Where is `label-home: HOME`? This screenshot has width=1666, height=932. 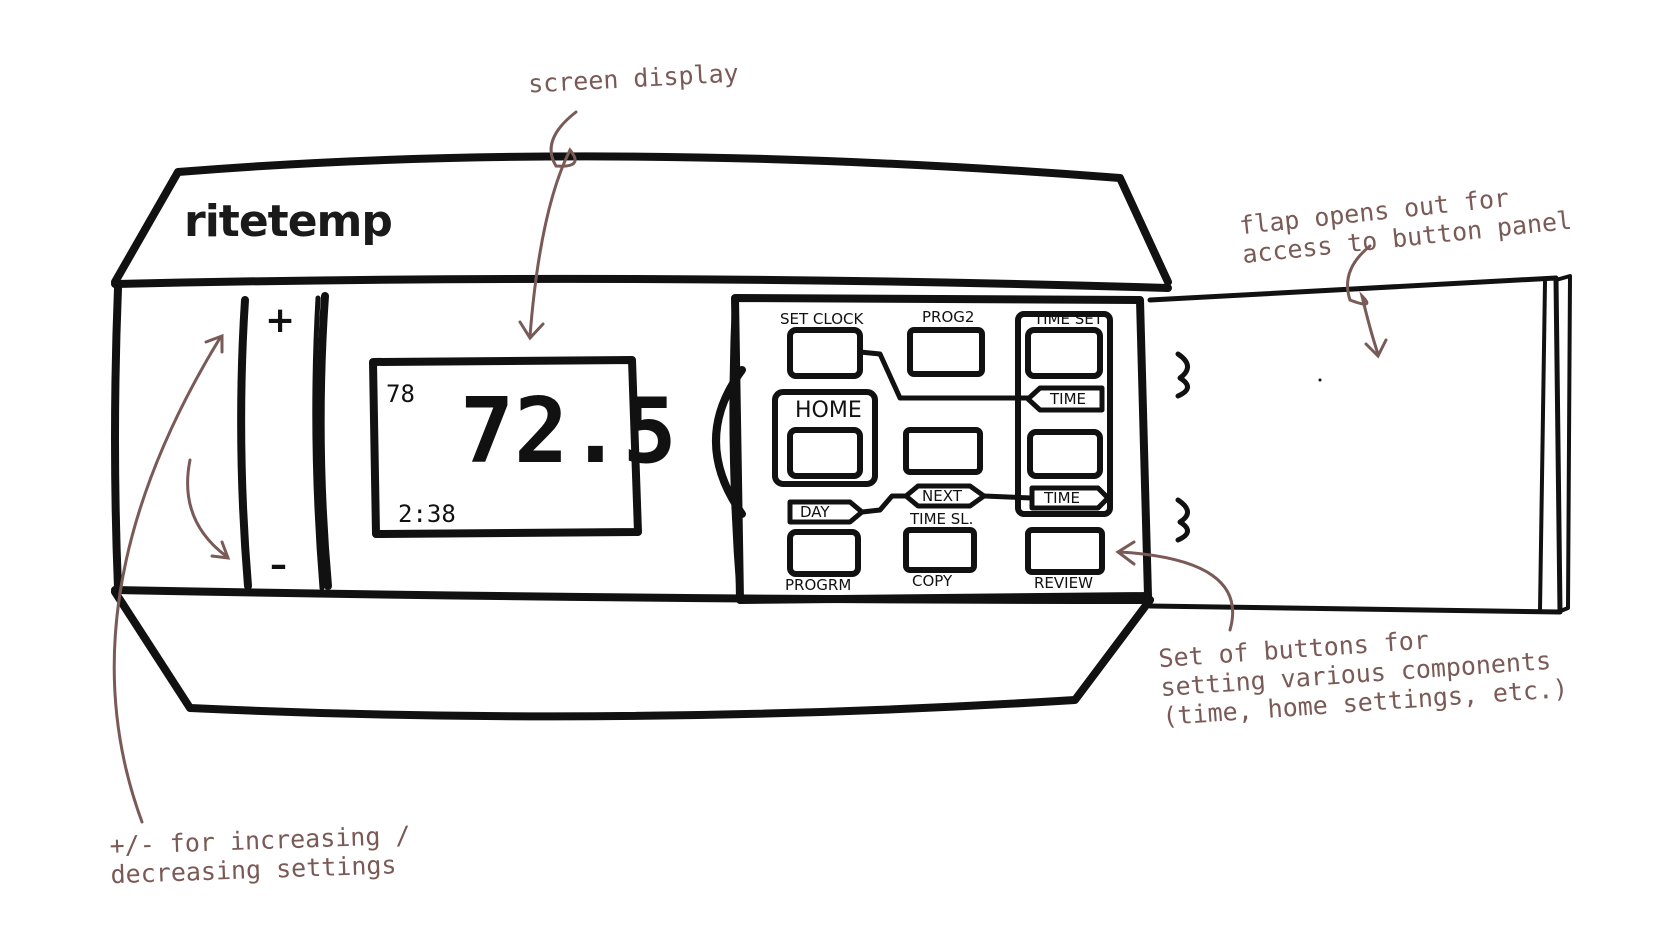 label-home: HOME is located at coordinates (828, 410).